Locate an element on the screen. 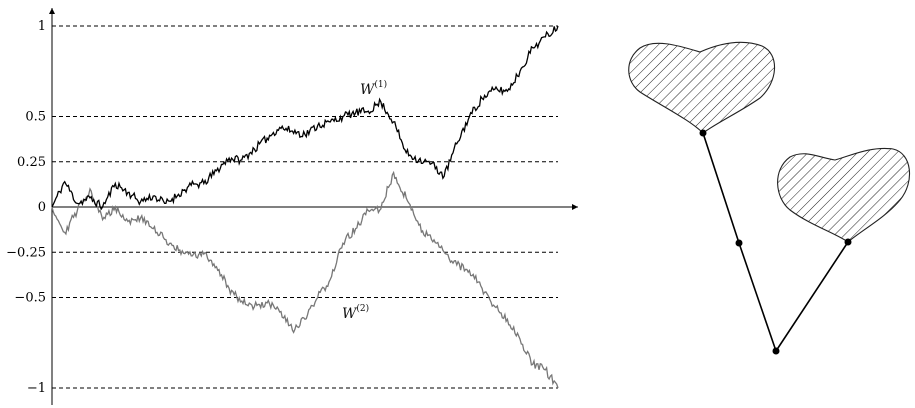 This screenshot has width=915, height=408. y-tick-label: 0 is located at coordinates (42, 207).